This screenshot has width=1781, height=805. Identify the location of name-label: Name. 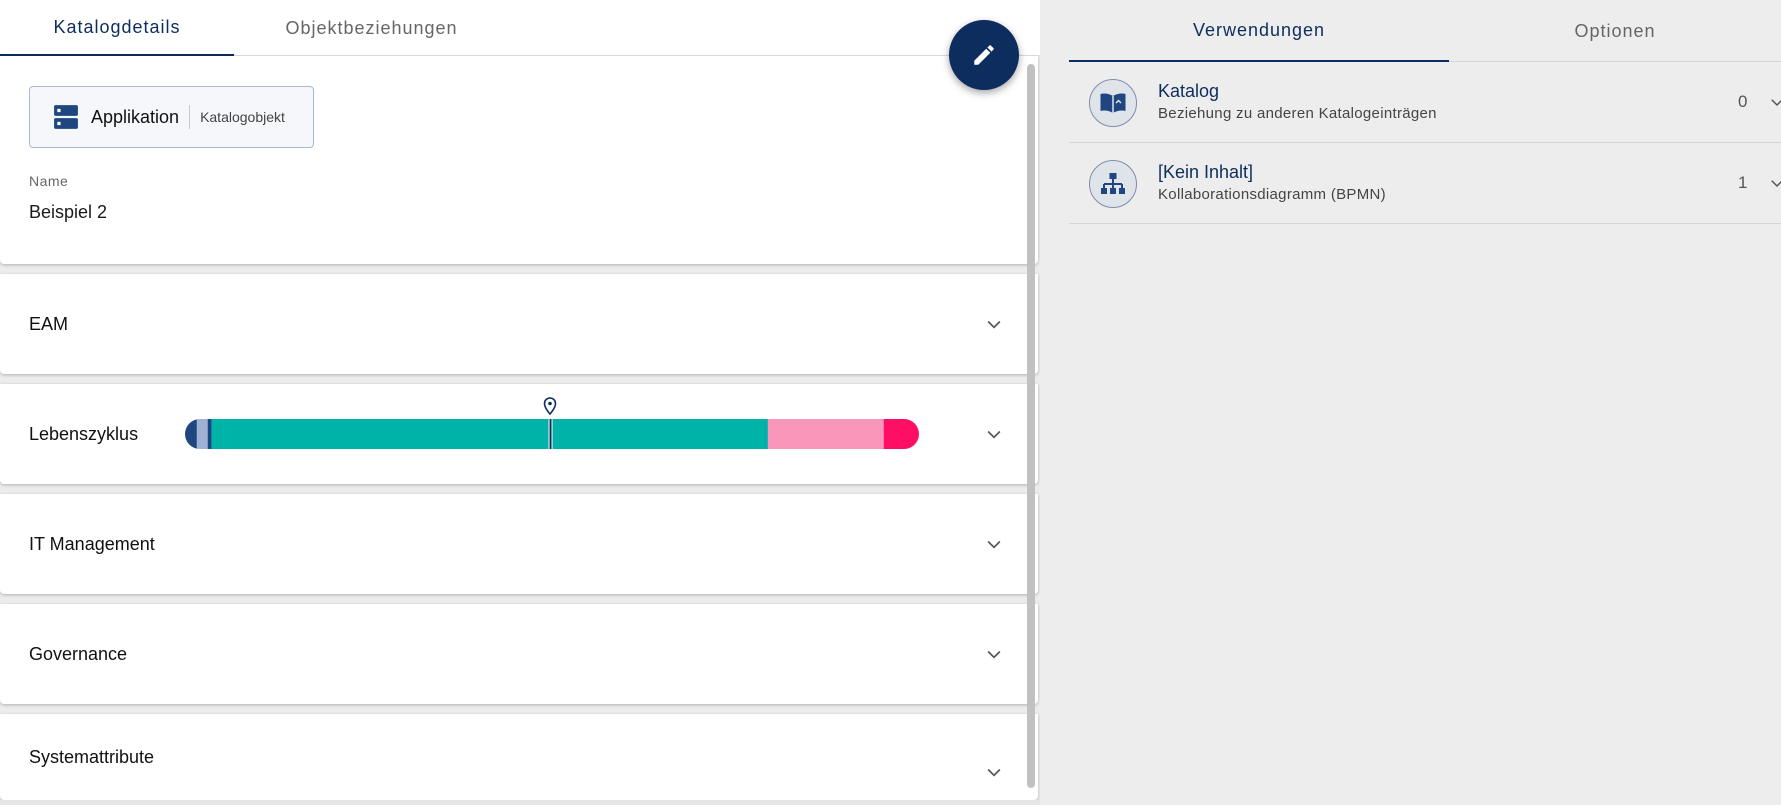
(49, 181).